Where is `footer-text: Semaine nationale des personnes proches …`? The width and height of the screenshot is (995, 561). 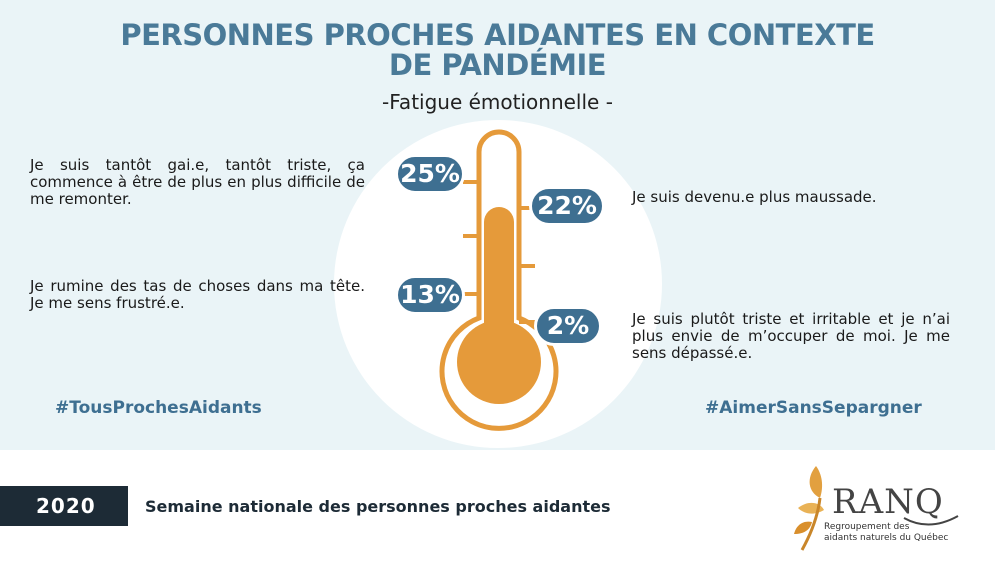
footer-text: Semaine nationale des personnes proches … is located at coordinates (378, 506).